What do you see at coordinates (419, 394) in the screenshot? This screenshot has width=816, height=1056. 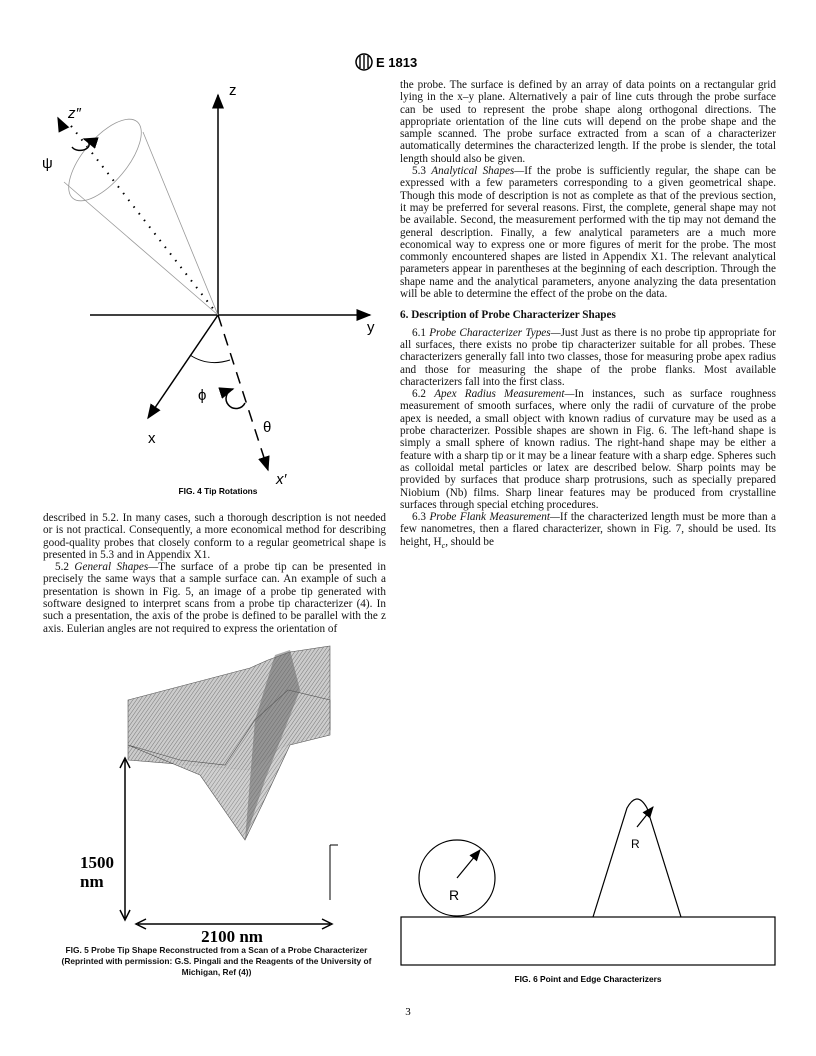 I see `clause-number: 6.2` at bounding box center [419, 394].